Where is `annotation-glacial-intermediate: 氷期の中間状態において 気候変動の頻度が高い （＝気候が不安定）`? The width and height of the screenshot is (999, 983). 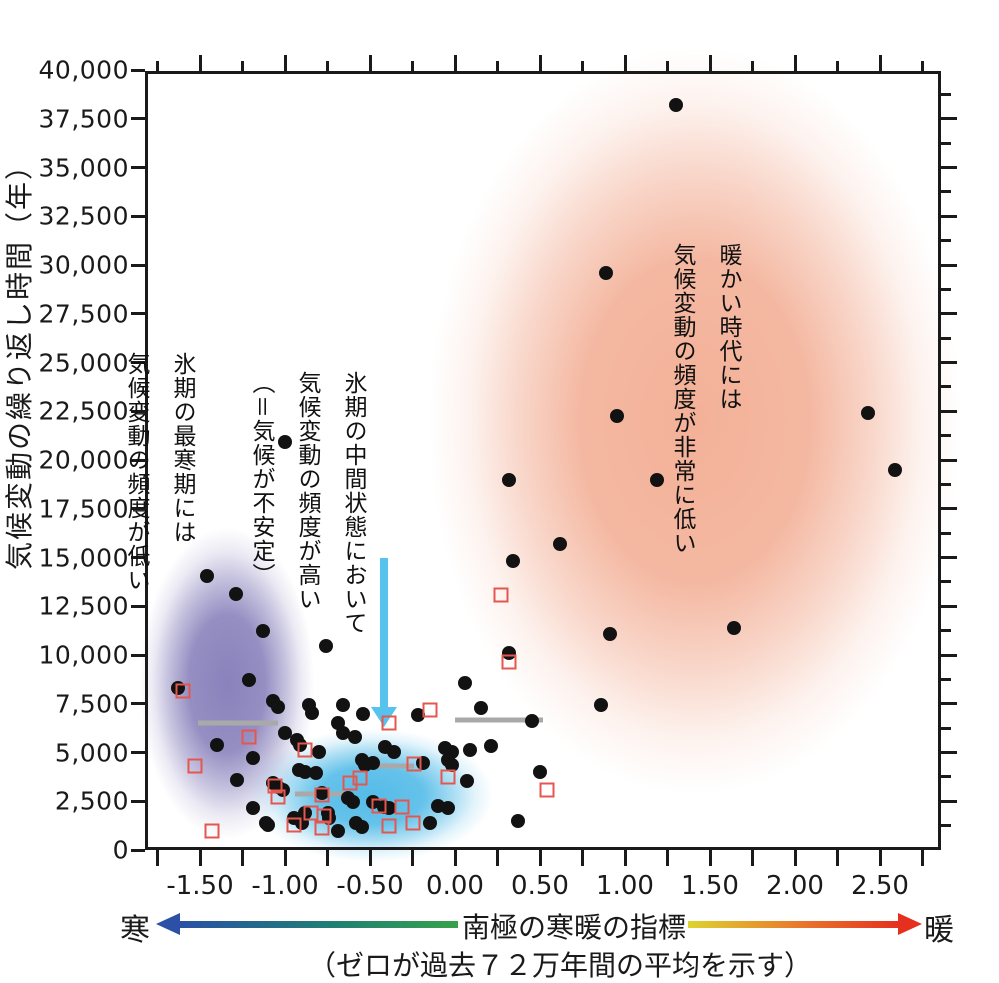
annotation-glacial-intermediate: 氷期の中間状態において 気候変動の頻度が高い （＝気候が不安定） is located at coordinates (307, 503).